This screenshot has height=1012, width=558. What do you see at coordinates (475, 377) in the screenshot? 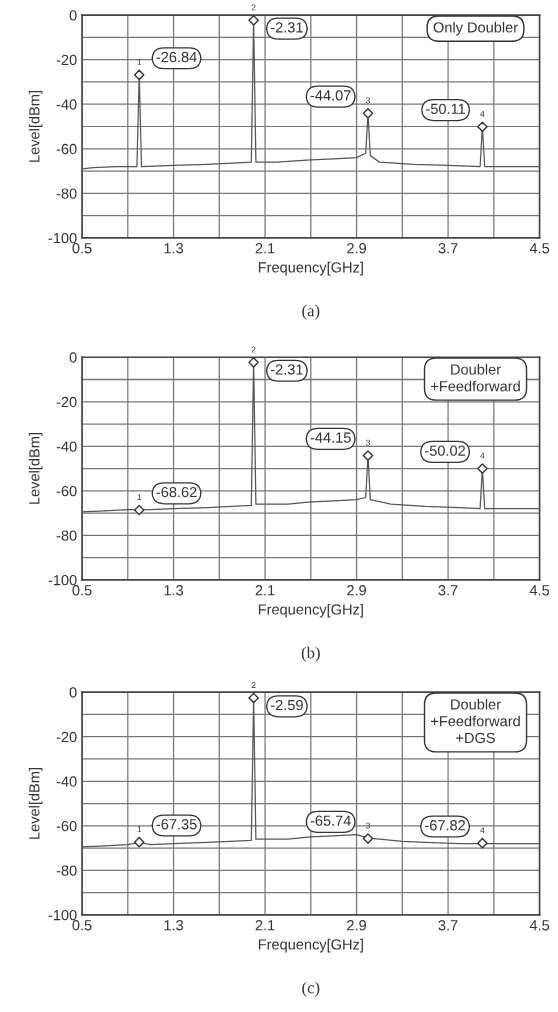
I see `annotation: Doubler +Feedforward` at bounding box center [475, 377].